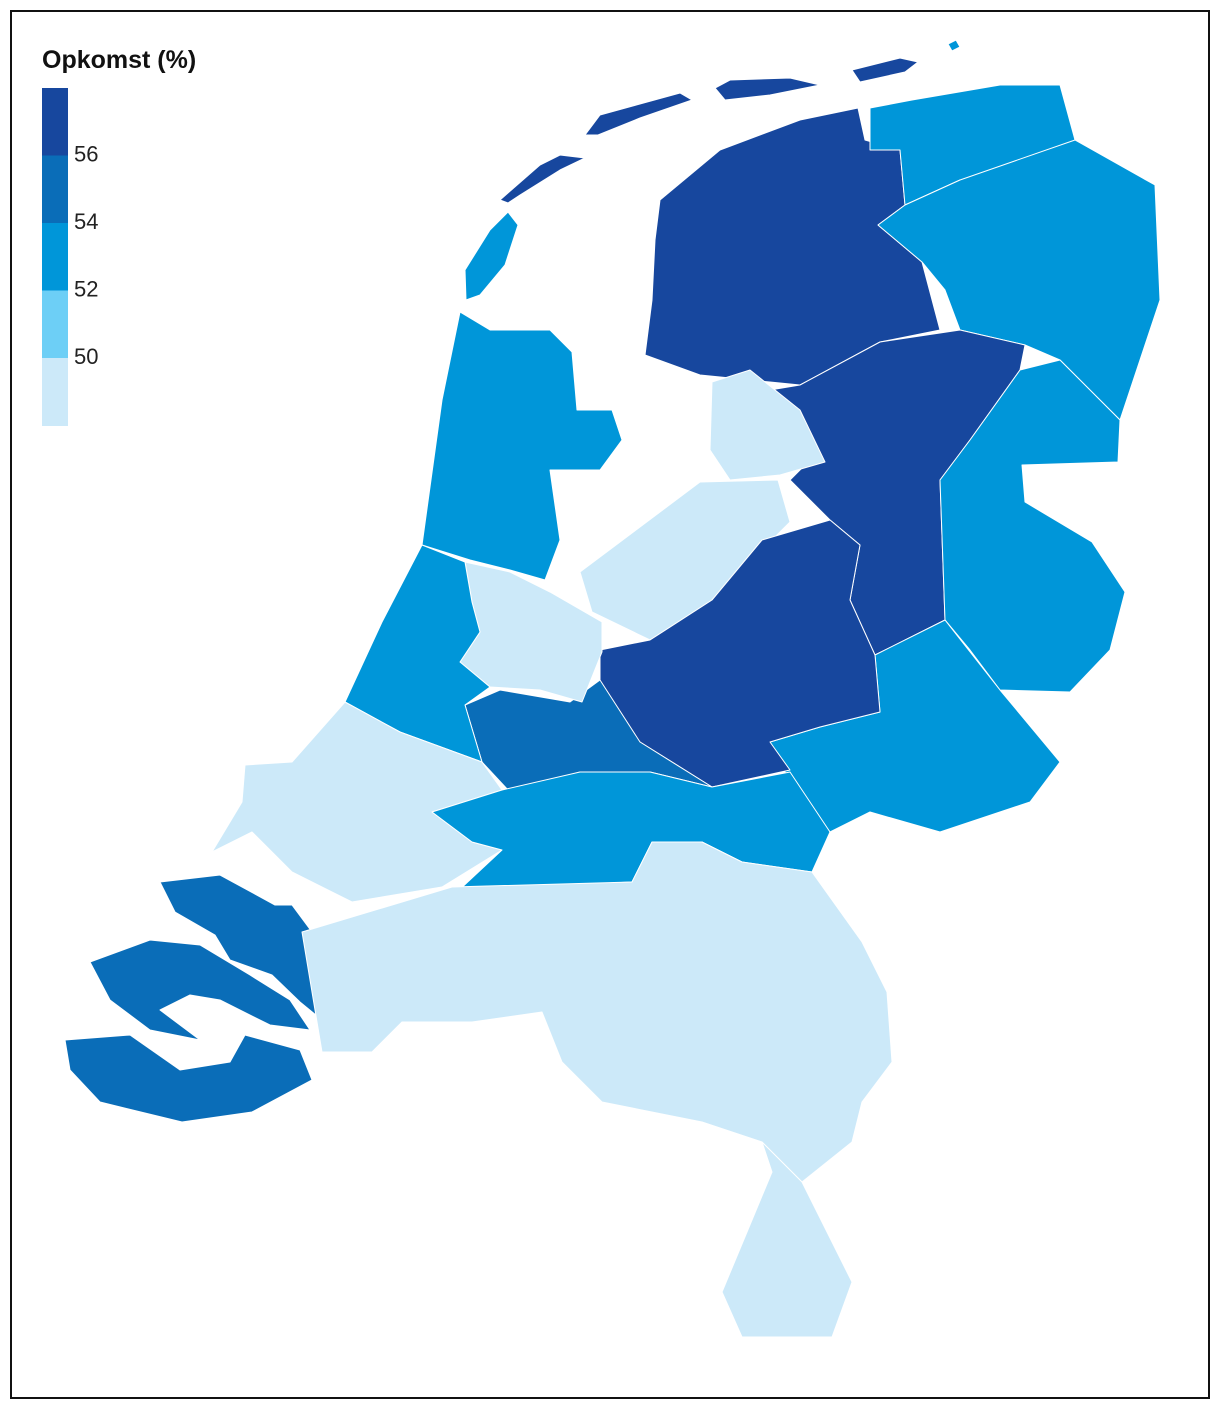 The image size is (1220, 1412). Describe the element at coordinates (86, 288) in the screenshot. I see `legend-tick-label: 52` at that location.